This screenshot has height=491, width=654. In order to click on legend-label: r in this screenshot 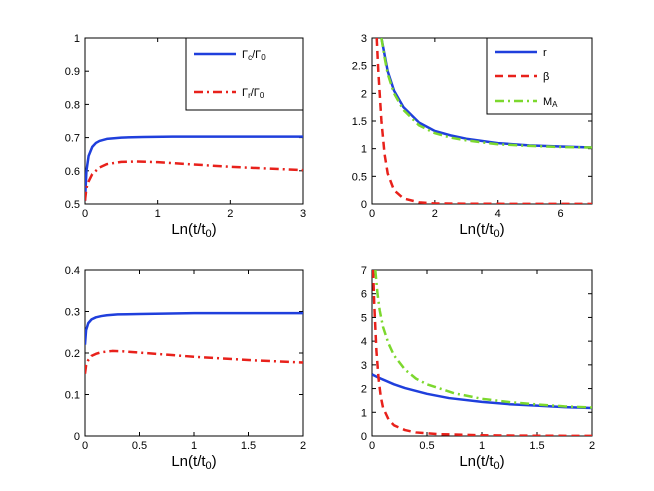, I will do `click(545, 53)`.